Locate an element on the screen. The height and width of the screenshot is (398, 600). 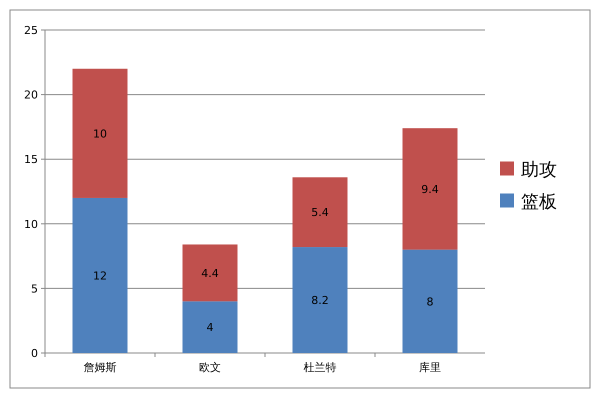
y-tick-label: 5 is located at coordinates (34, 289).